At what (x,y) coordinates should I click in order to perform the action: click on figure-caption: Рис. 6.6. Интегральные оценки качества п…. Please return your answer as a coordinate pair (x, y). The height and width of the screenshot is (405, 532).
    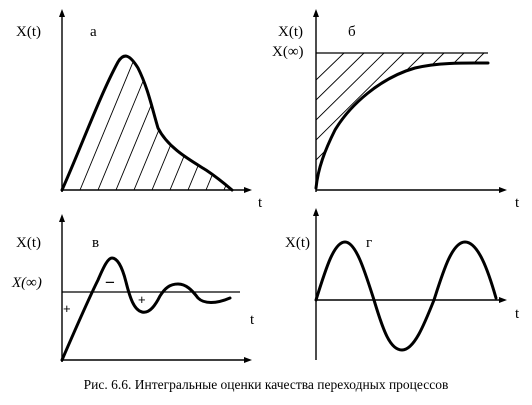
    Looking at the image, I should click on (266, 384).